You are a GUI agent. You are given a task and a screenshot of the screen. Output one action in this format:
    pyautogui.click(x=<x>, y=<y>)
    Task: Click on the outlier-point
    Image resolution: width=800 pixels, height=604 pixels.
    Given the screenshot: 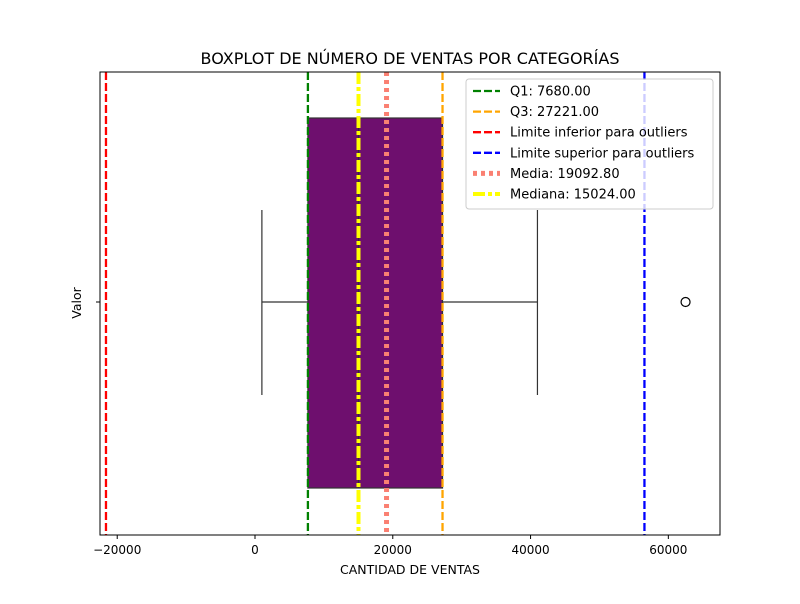 What is the action you would take?
    pyautogui.click(x=685, y=302)
    